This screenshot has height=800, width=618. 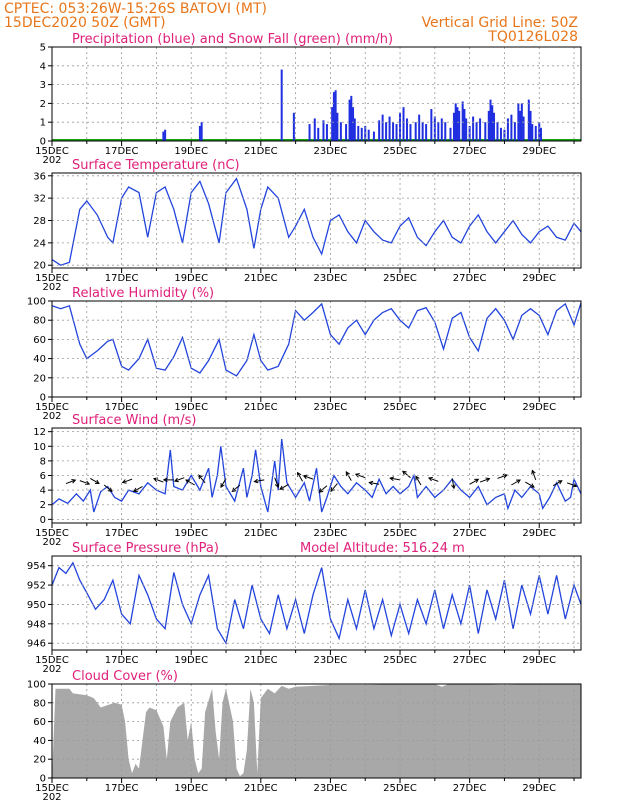 I want to click on y-tick-label: 2, so click(x=43, y=104).